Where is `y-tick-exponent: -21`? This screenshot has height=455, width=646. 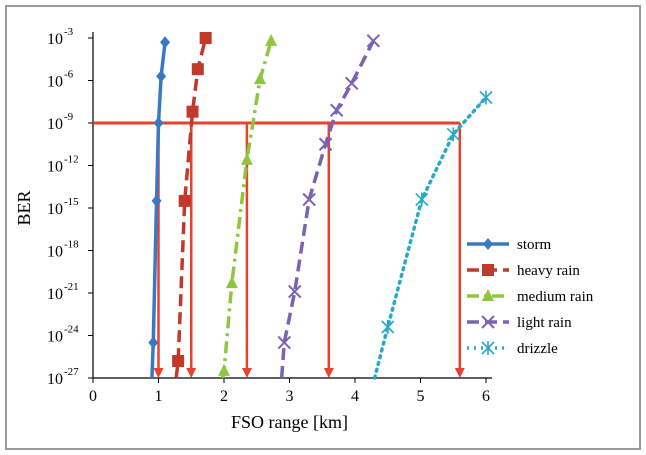 y-tick-exponent: -21 is located at coordinates (71, 287).